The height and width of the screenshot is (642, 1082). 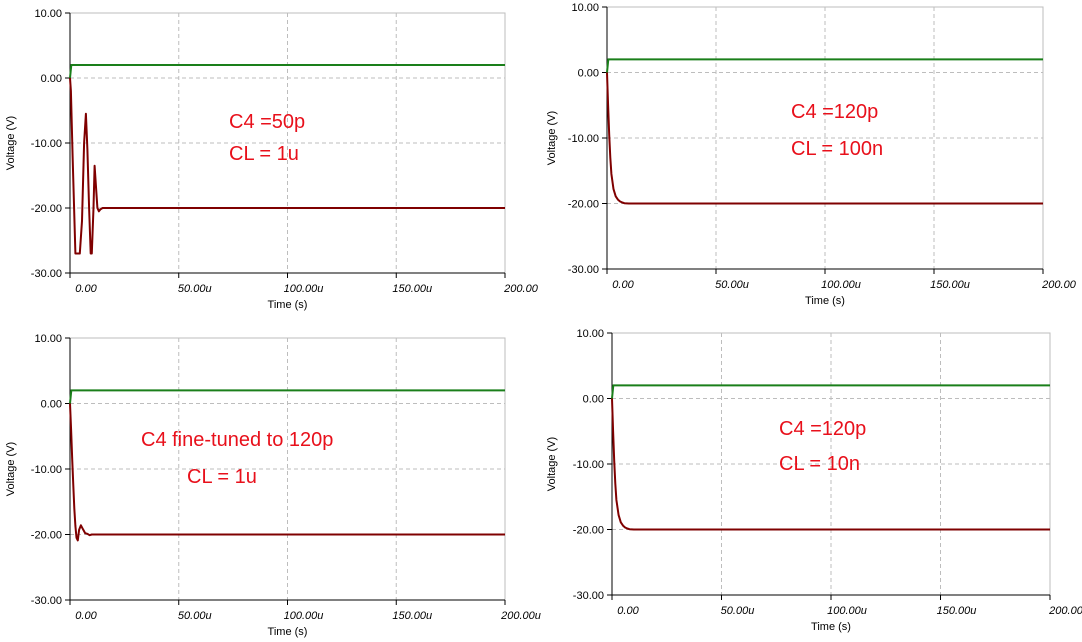 I want to click on annotation-line-2: CL = 10n, so click(x=819, y=464).